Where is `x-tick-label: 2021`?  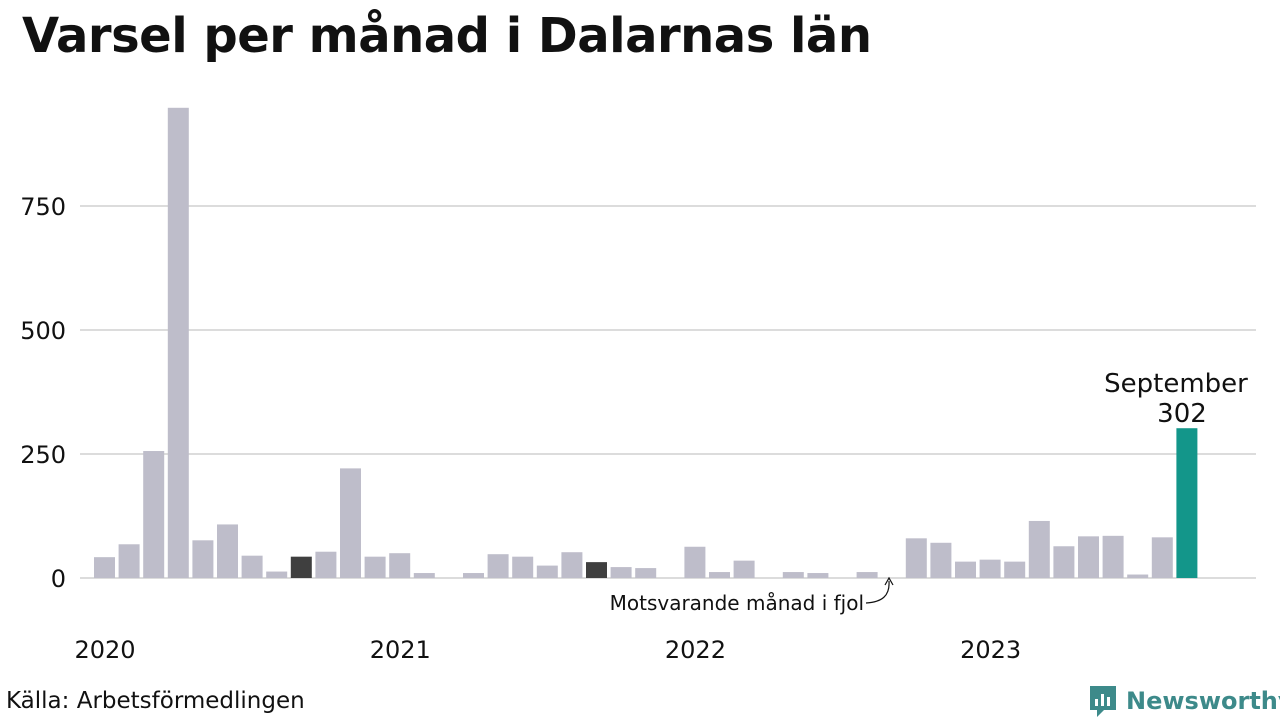 x-tick-label: 2021 is located at coordinates (400, 650).